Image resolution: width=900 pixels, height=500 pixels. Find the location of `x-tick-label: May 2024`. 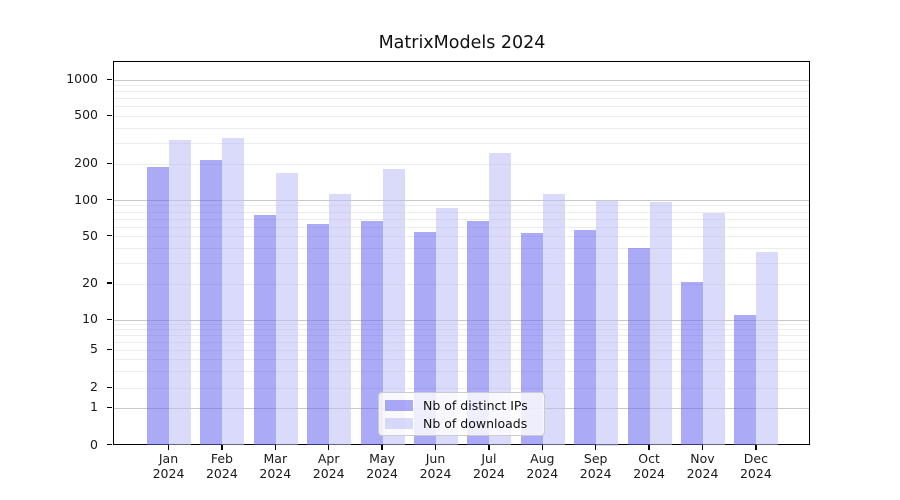

x-tick-label: May 2024 is located at coordinates (382, 466).